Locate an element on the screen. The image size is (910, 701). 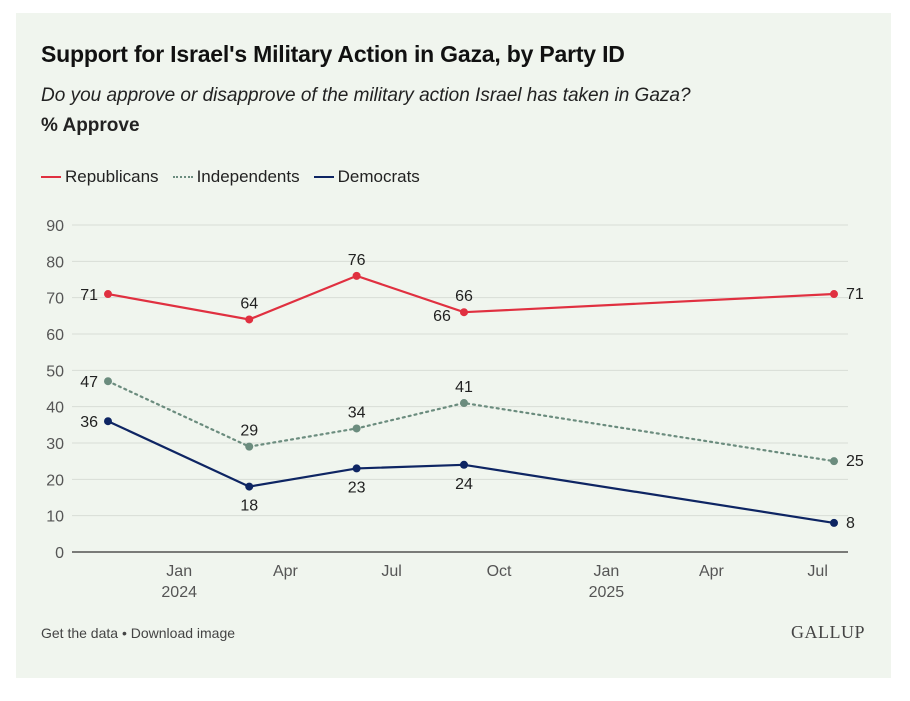
y-tick-label: 20 is located at coordinates (55, 480).